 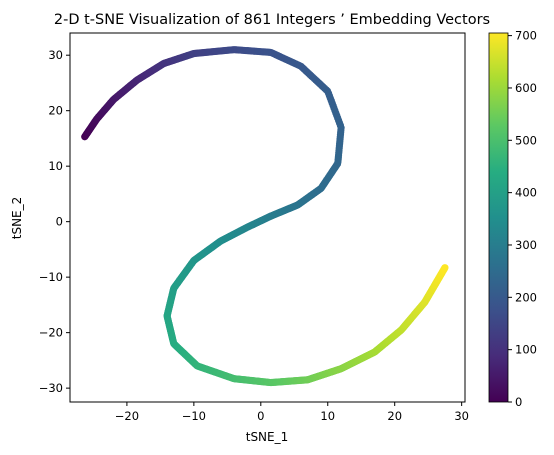 I want to click on x-tick-label: 0, so click(x=260, y=416).